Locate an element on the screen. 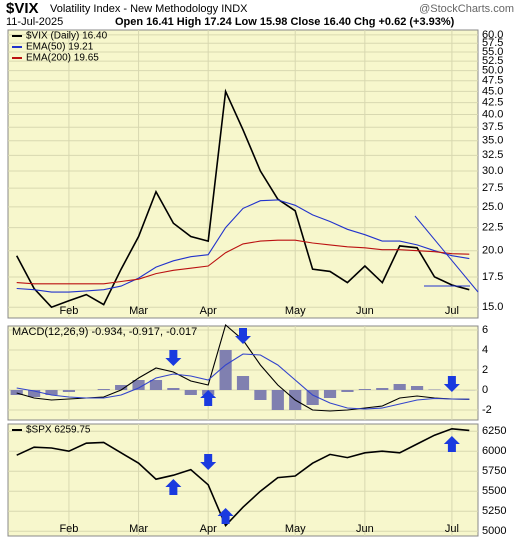 The width and height of the screenshot is (520, 540). y-tick-label: 22.5 is located at coordinates (492, 227).